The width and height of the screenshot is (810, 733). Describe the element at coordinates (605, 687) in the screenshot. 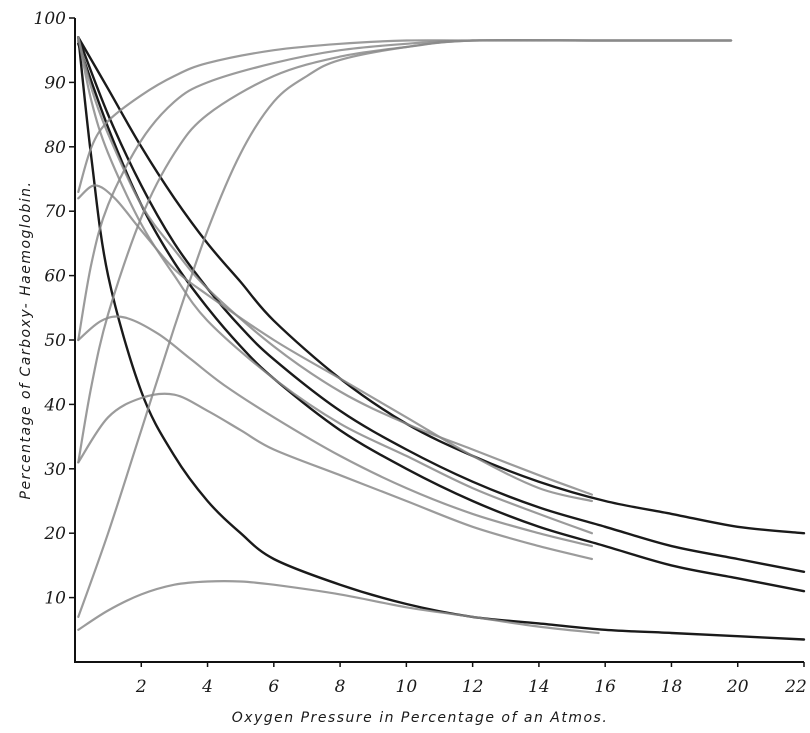

I see `x-tick-label: 16` at that location.